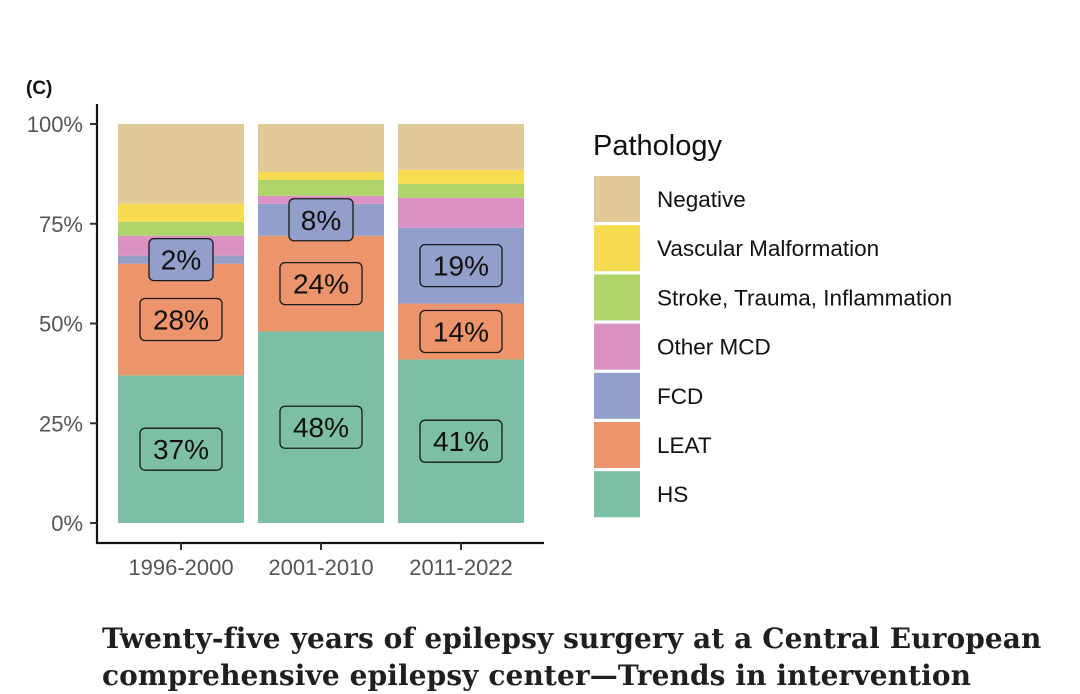 The height and width of the screenshot is (694, 1080). I want to click on data-label: 14%, so click(461, 331).